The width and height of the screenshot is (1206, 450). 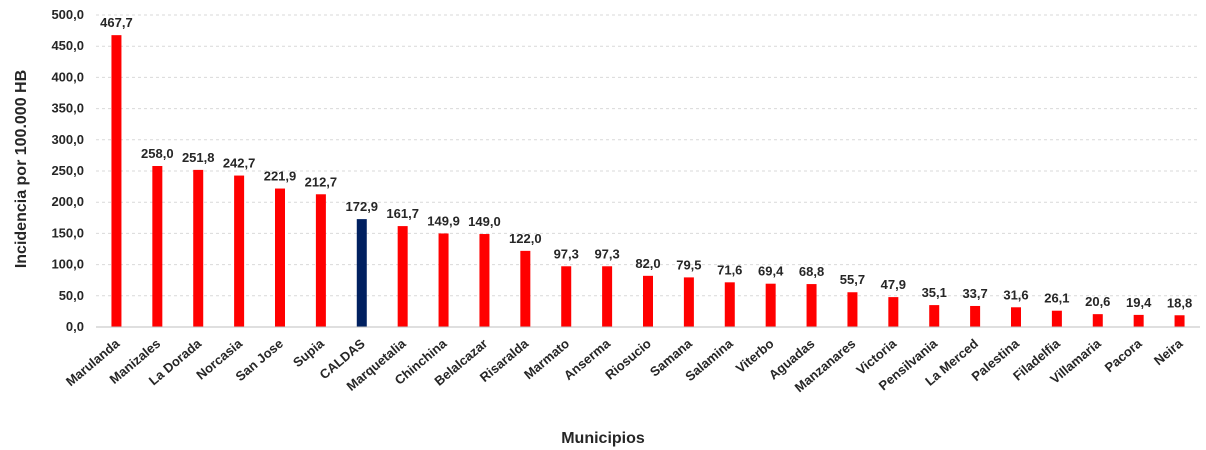 What do you see at coordinates (607, 296) in the screenshot?
I see `bar-anserma` at bounding box center [607, 296].